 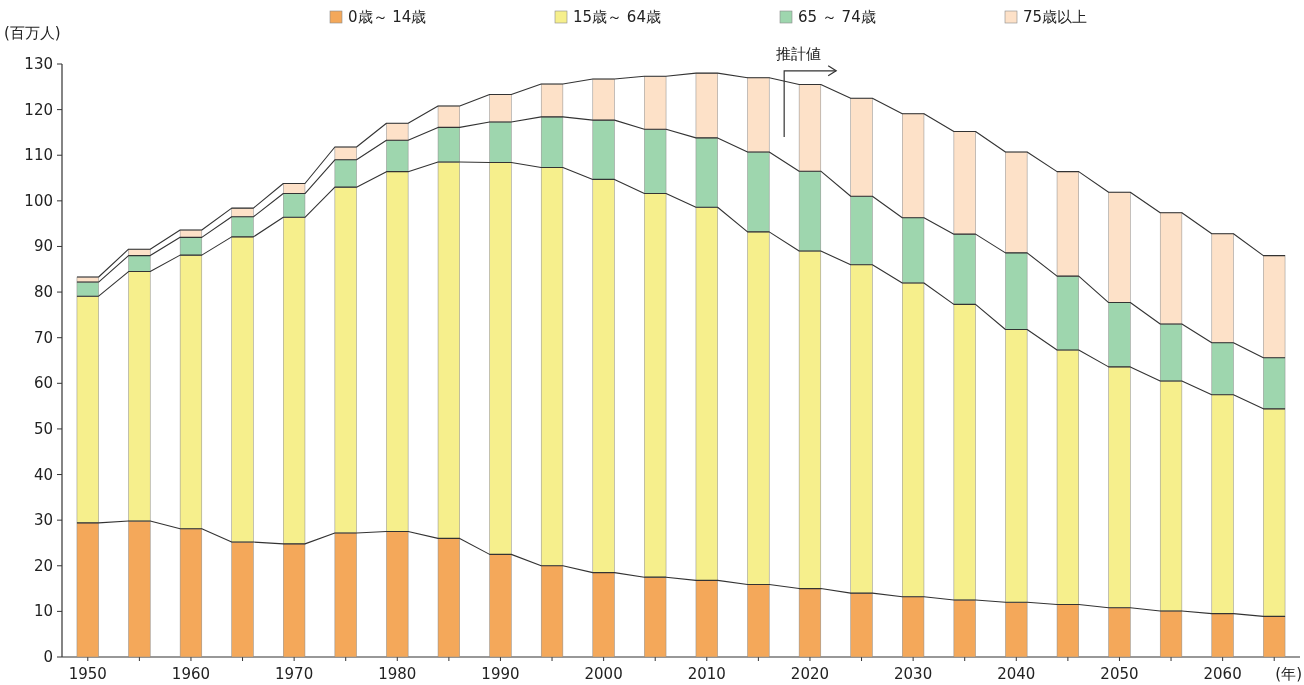 What do you see at coordinates (603, 674) in the screenshot?
I see `x-tick-label: 2000` at bounding box center [603, 674].